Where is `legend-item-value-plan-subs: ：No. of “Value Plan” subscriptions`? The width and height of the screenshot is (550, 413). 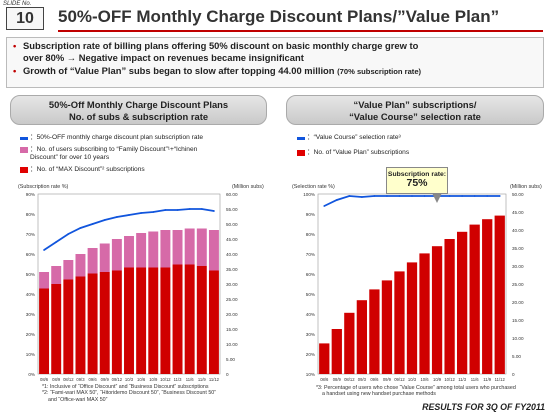
legend-item-value-plan-subs: ：No. of “Value Plan” subscriptions is located at coordinates (419, 153).